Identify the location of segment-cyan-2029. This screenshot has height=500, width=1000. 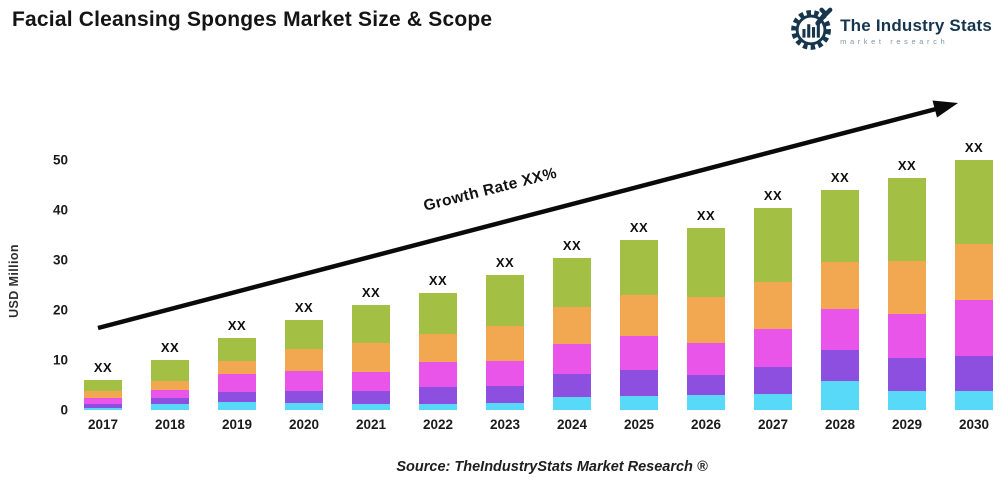
(907, 400).